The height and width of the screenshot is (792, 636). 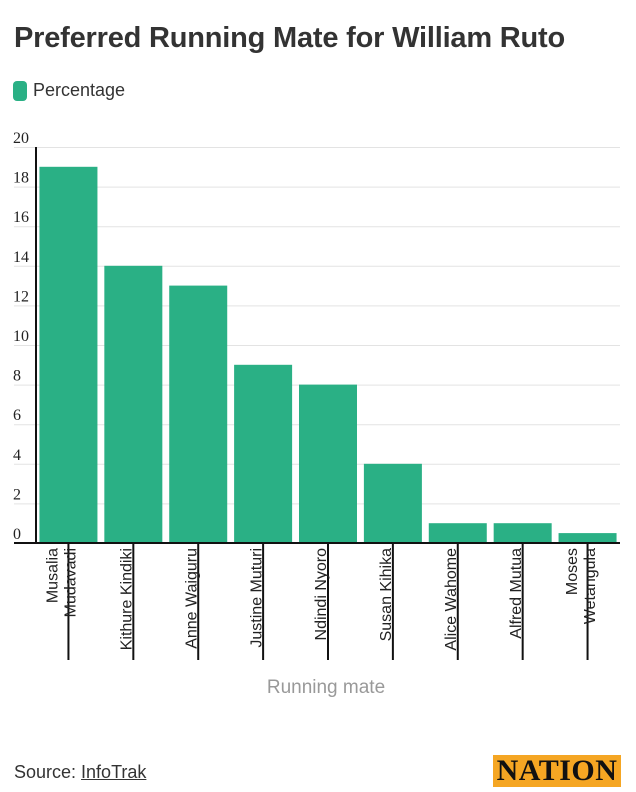 What do you see at coordinates (451, 599) in the screenshot?
I see `x-tick-label: Alice Wahome` at bounding box center [451, 599].